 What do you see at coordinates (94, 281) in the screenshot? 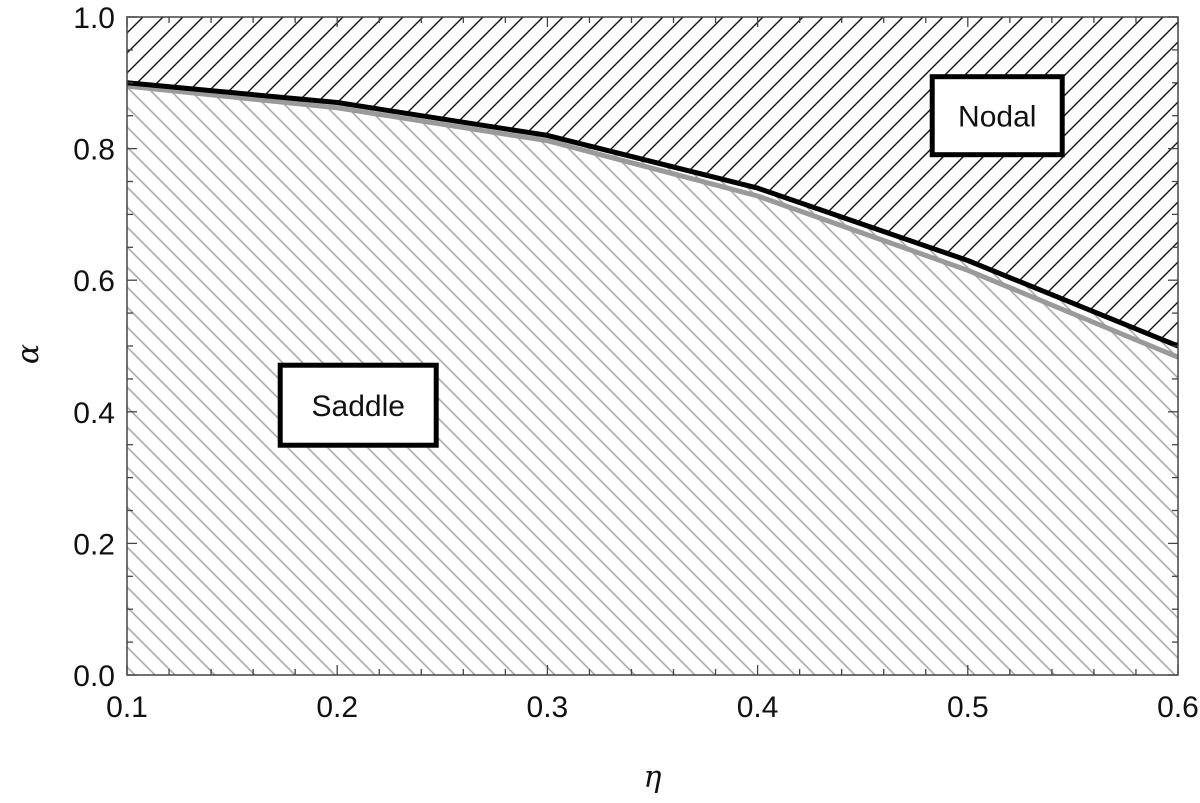
I see `y-tick-label: 0.6` at bounding box center [94, 281].